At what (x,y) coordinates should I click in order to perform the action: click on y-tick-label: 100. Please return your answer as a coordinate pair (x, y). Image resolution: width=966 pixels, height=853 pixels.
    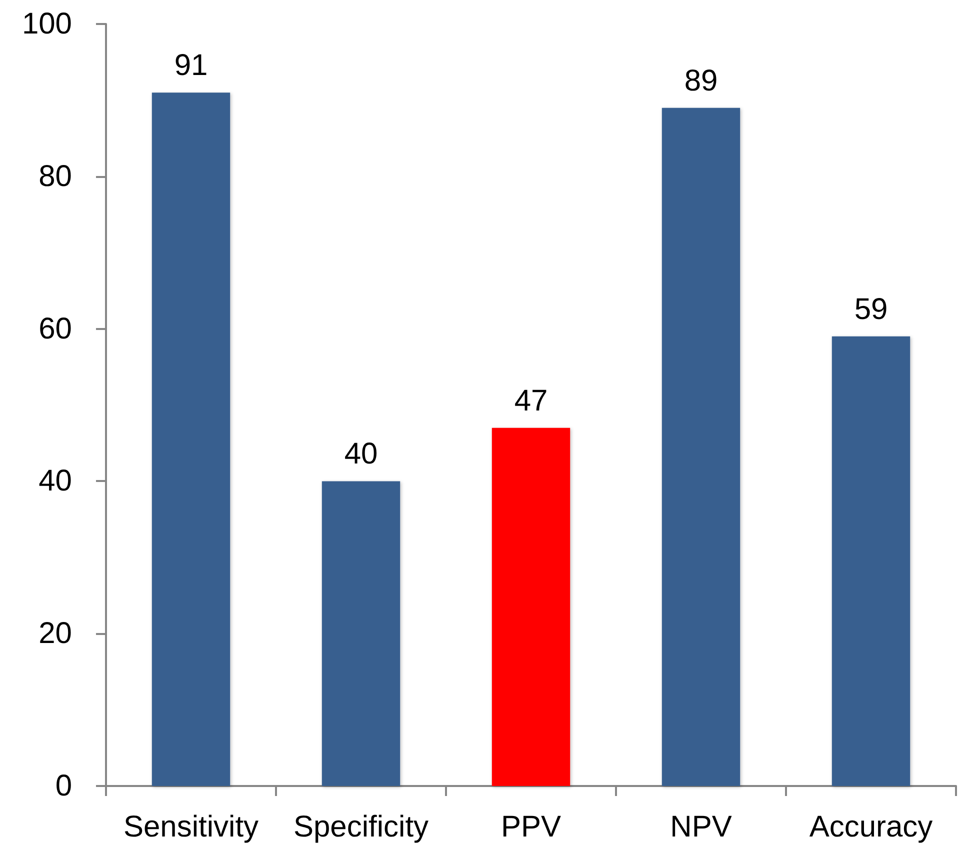
    Looking at the image, I should click on (47, 24).